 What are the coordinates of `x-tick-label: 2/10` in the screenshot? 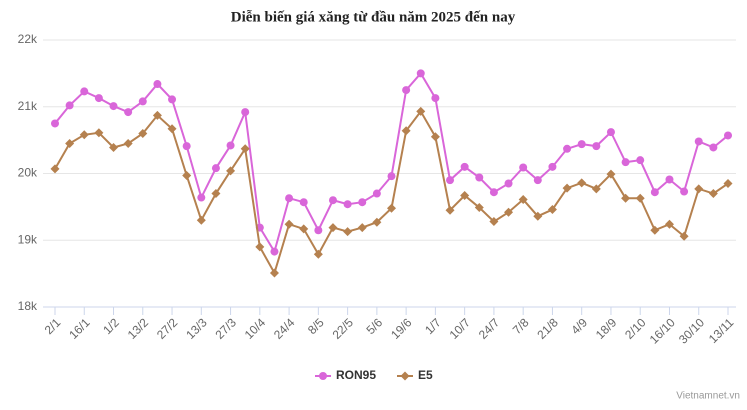 It's located at (635, 328).